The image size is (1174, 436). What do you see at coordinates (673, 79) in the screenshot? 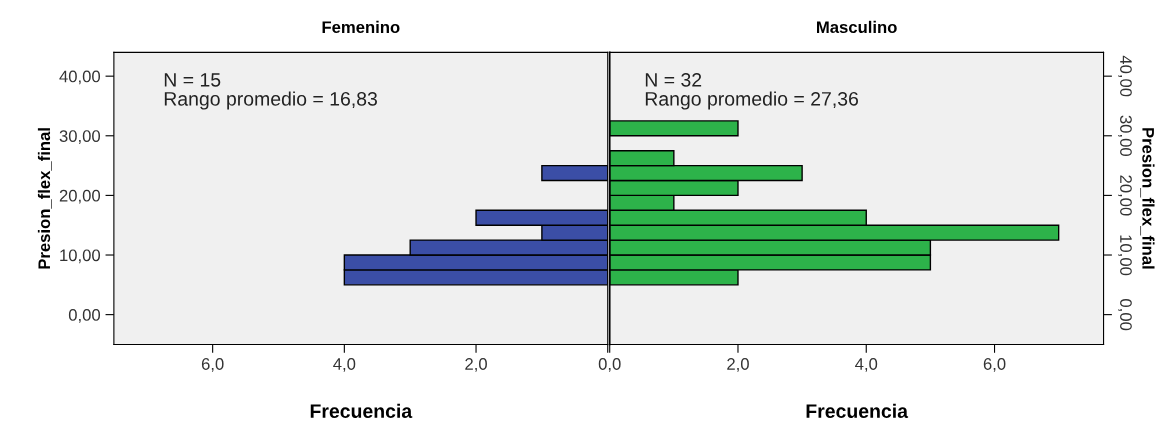
I see `annotation: N = 32` at bounding box center [673, 79].